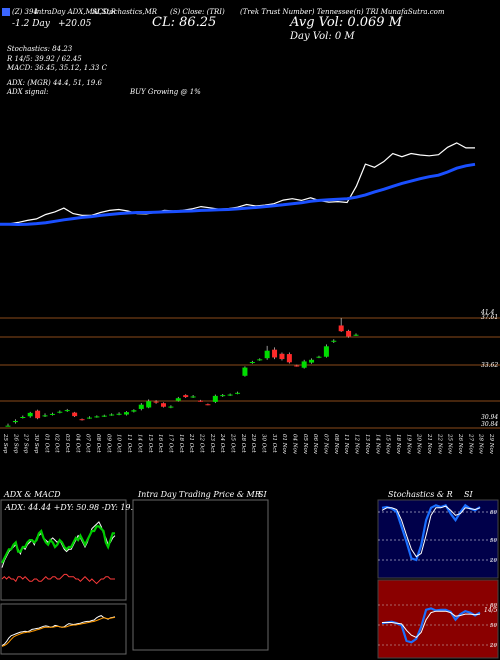 This screenshot has height=660, width=500. What do you see at coordinates (184, 22) in the screenshot?
I see `header-cl: CL: 86.25` at bounding box center [184, 22].